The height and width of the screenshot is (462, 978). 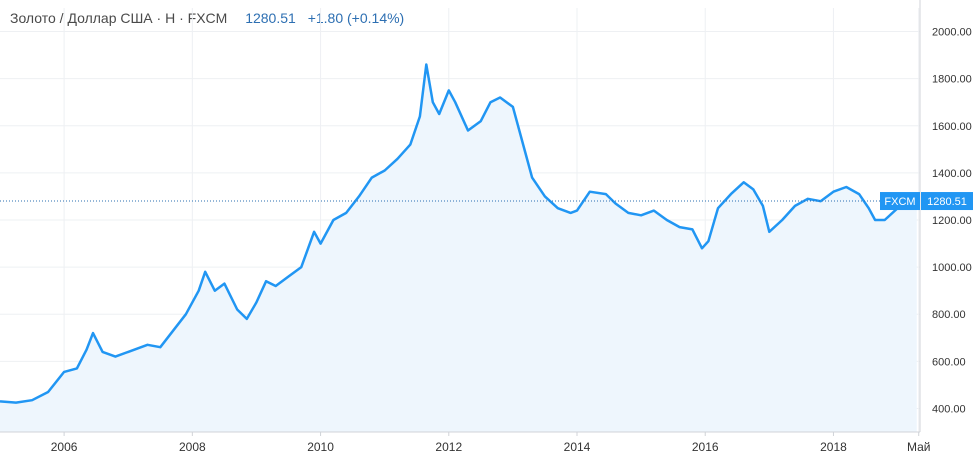 I want to click on y-tick-label: 1400.00, so click(x=952, y=174).